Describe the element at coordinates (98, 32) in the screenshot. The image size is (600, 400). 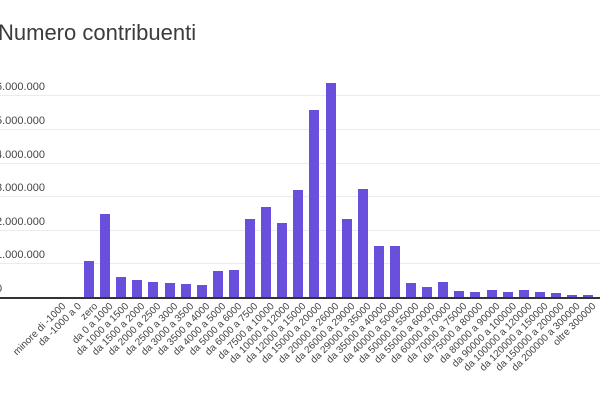
I see `chart-title: Numero contribuenti` at that location.